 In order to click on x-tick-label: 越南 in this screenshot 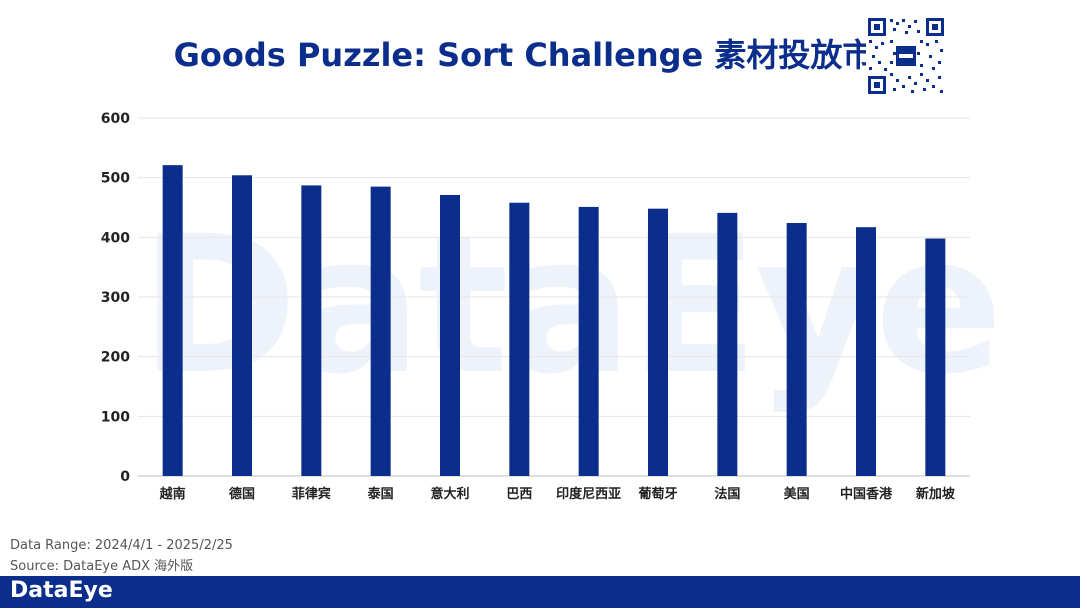, I will do `click(172, 494)`.